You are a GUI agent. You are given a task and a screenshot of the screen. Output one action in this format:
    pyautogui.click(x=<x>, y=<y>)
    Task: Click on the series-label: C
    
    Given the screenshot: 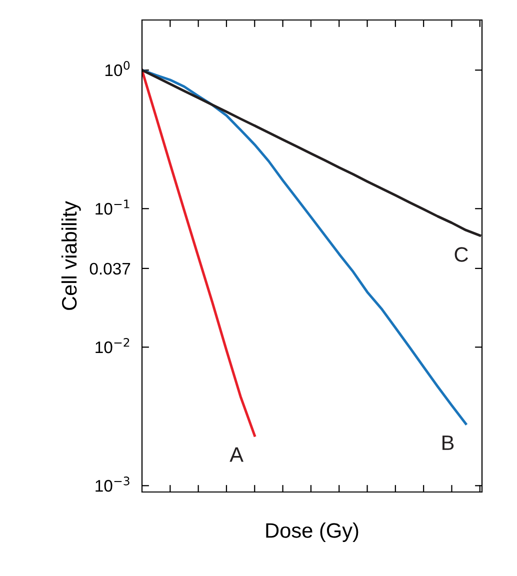 What is the action you would take?
    pyautogui.click(x=461, y=254)
    